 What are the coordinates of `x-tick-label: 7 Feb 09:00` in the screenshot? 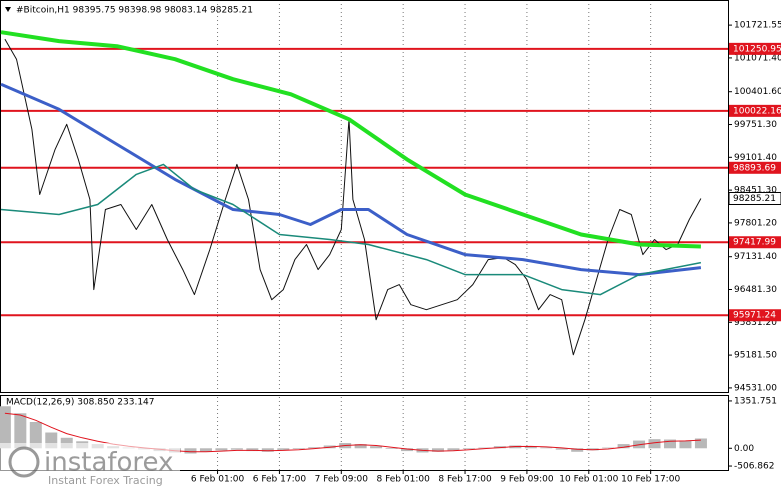 It's located at (342, 480).